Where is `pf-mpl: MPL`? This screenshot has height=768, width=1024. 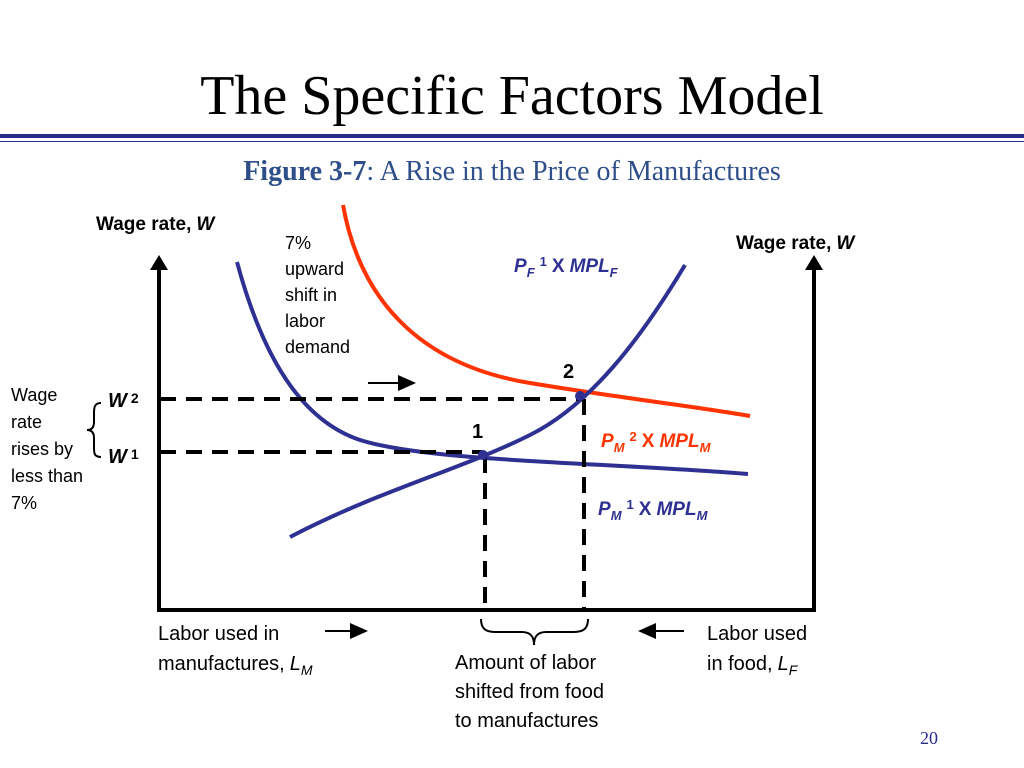
pf-mpl: MPL is located at coordinates (590, 266).